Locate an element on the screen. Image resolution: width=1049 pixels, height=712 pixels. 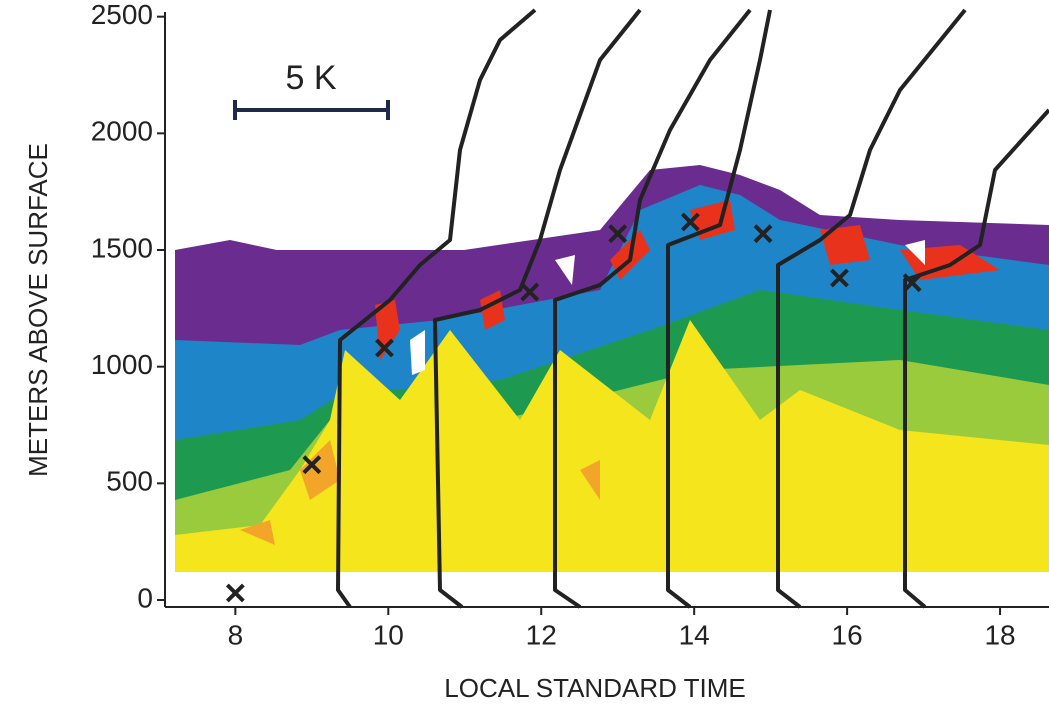
x-tick-label: 14 is located at coordinates (694, 634).